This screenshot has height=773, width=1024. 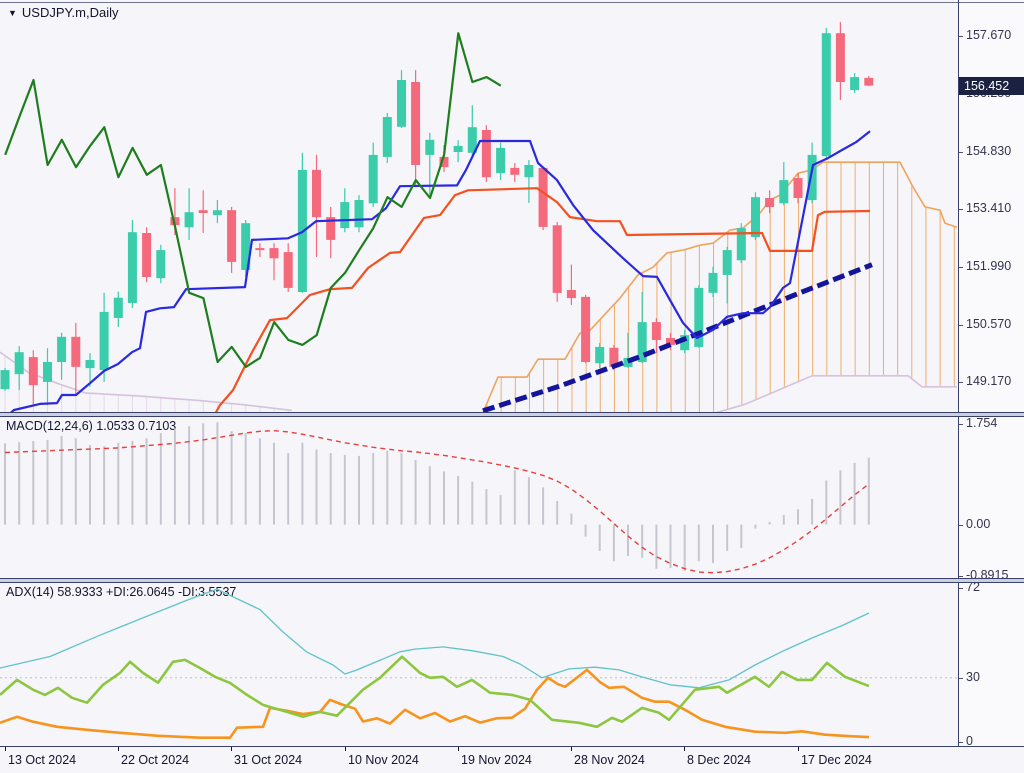 I want to click on top-border, so click(x=512, y=2).